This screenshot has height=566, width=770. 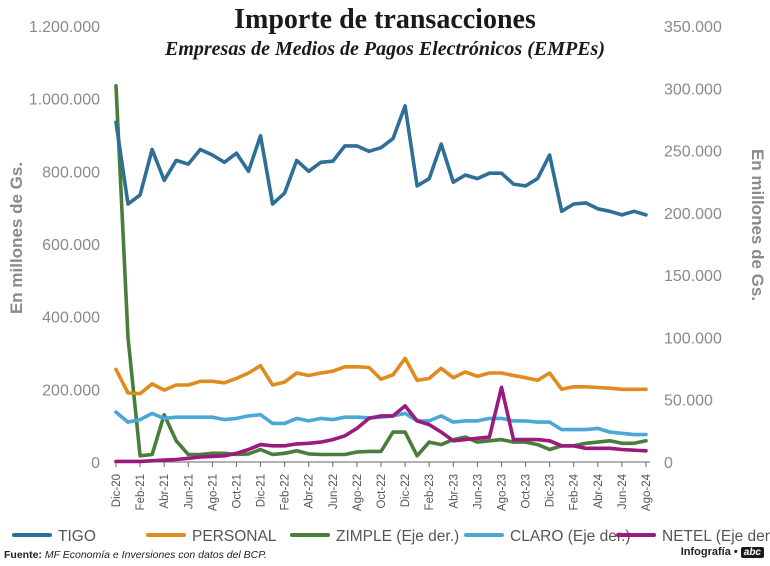 What do you see at coordinates (165, 491) in the screenshot?
I see `x-tick-label: Abr-21` at bounding box center [165, 491].